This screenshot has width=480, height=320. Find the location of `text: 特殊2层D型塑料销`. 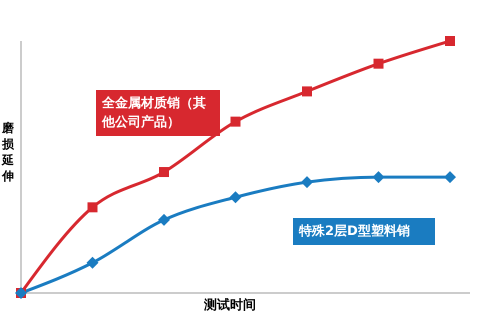

text: 特殊2层D型塑料销 is located at coordinates (364, 231).